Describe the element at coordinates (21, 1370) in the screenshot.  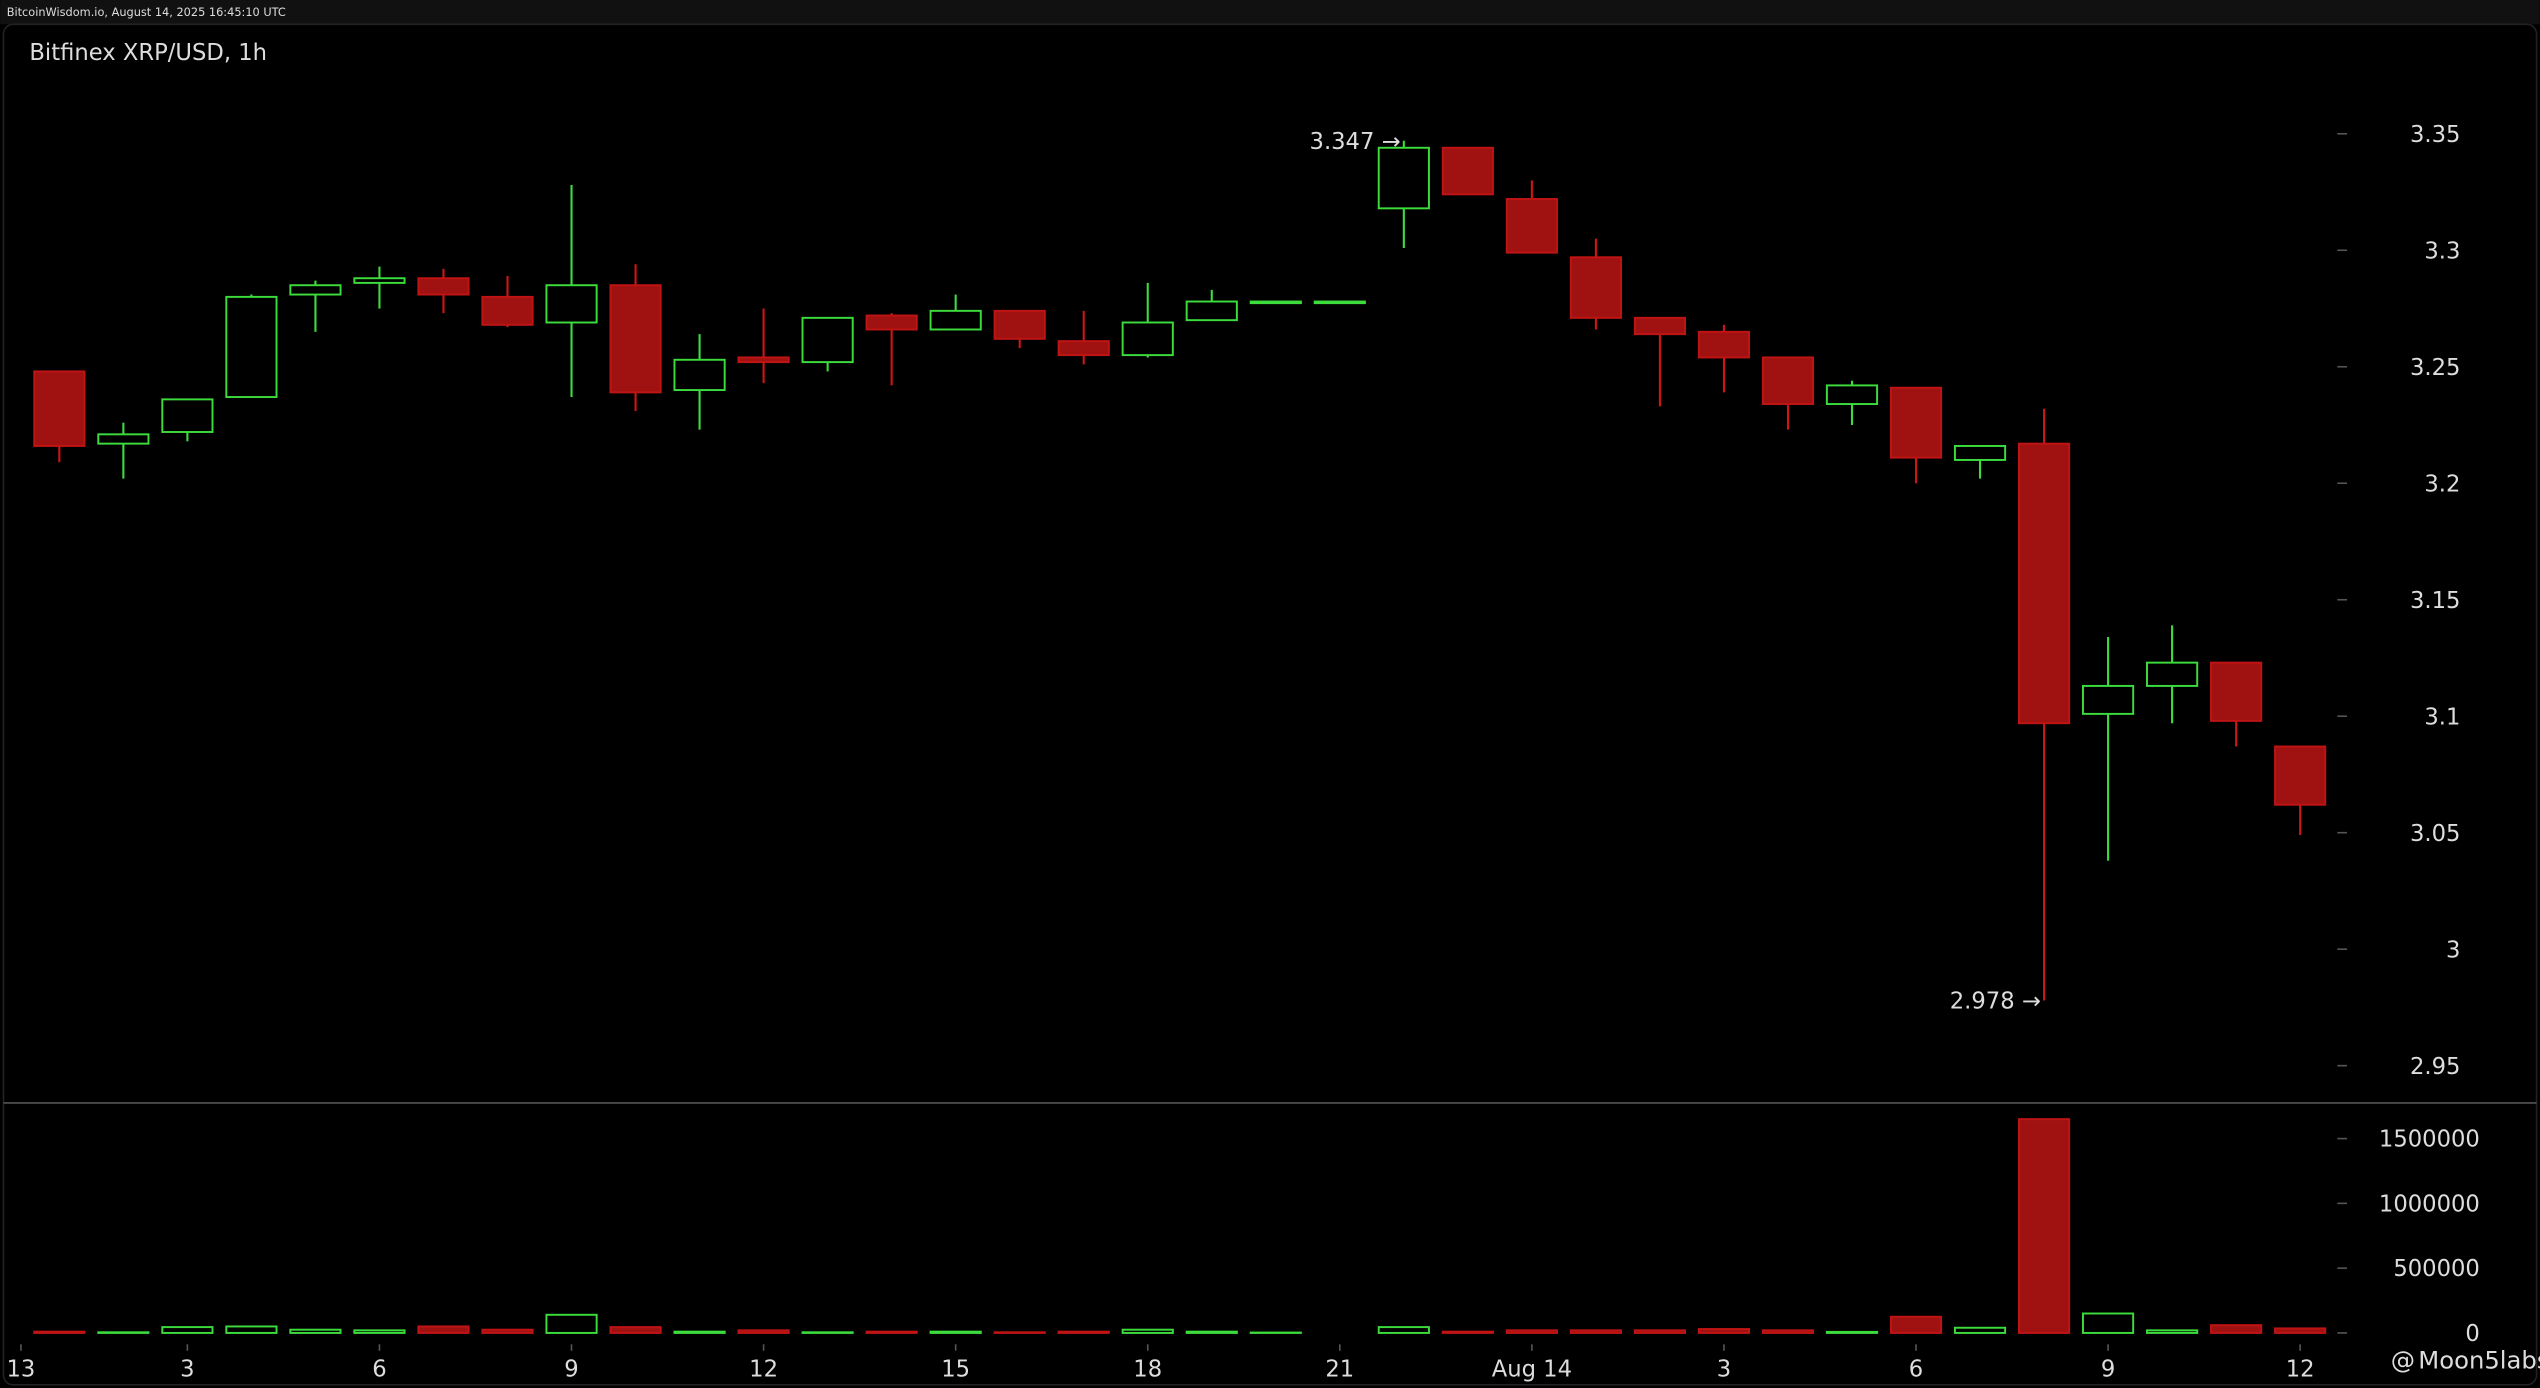
I see `x-tick-label: 13` at that location.